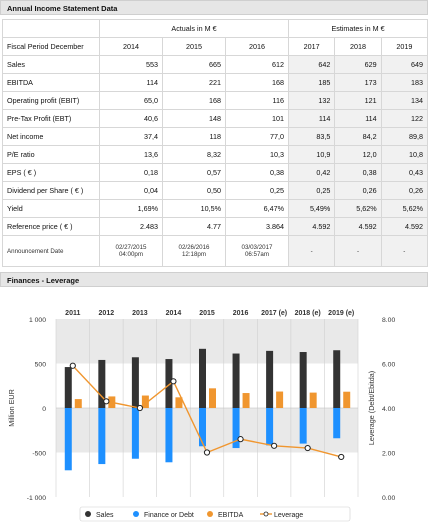  What do you see at coordinates (140, 313) in the screenshot?
I see `x-tick-label: 2013` at bounding box center [140, 313].